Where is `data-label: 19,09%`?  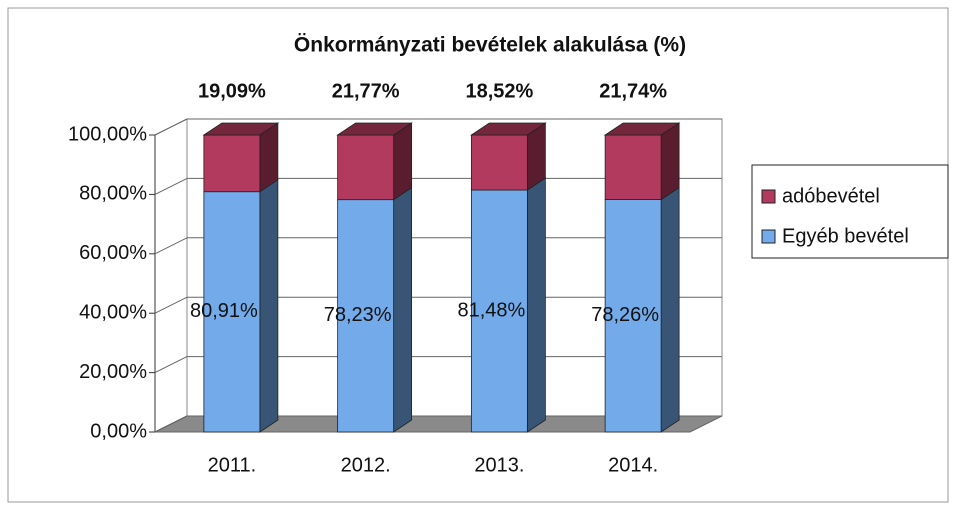
data-label: 19,09% is located at coordinates (232, 91).